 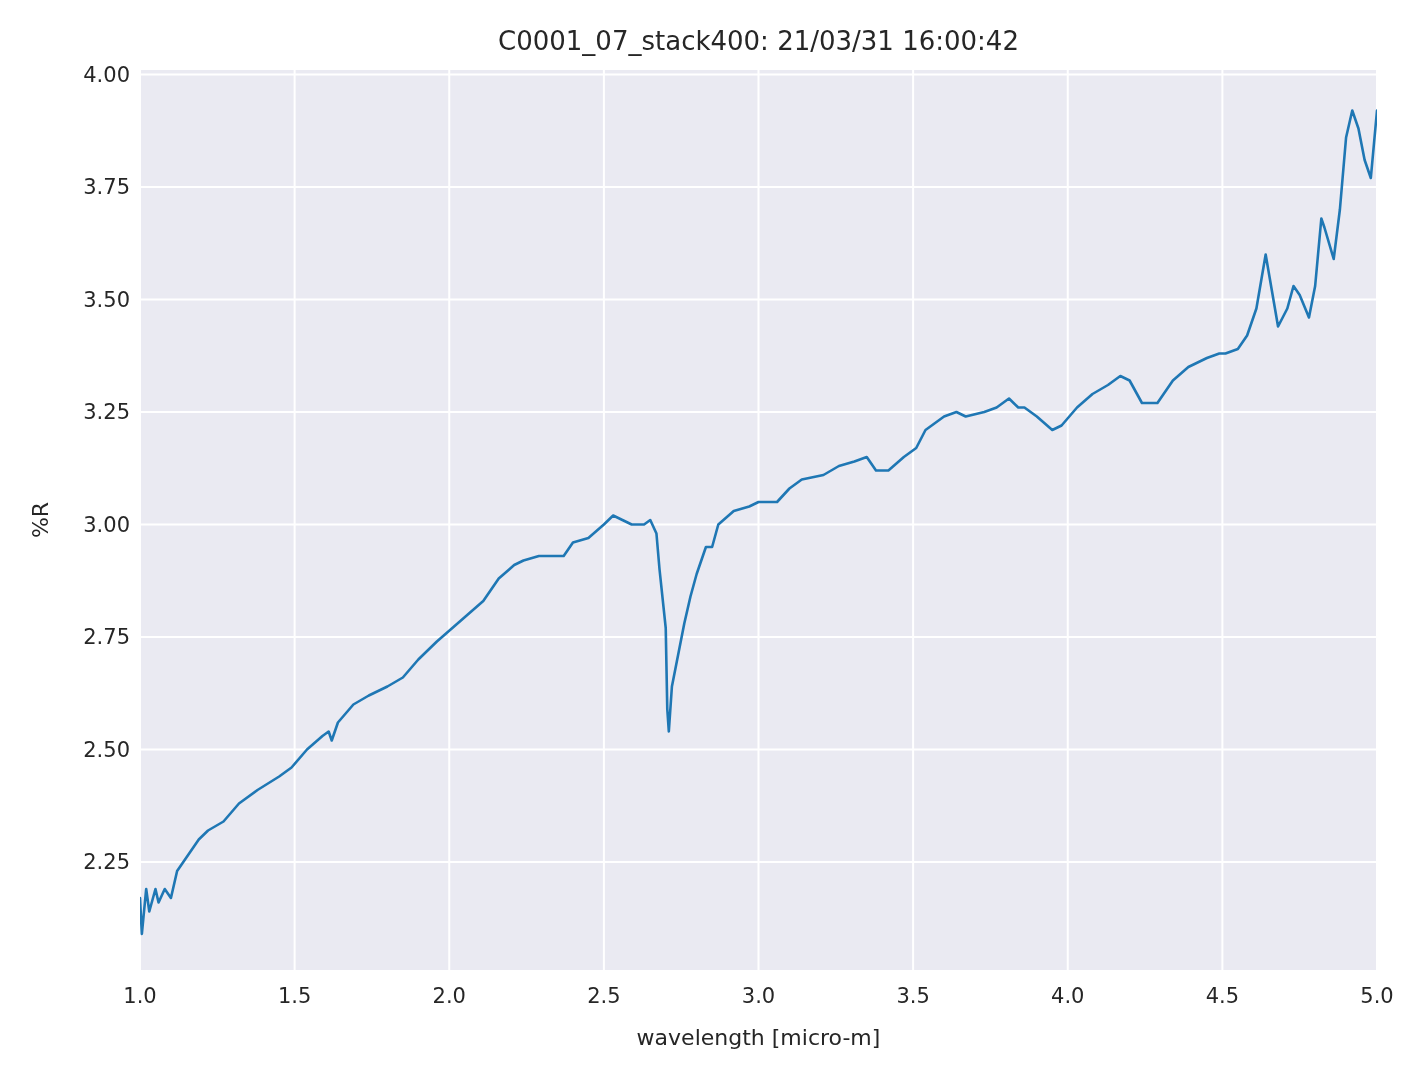 What do you see at coordinates (140, 996) in the screenshot?
I see `x-tick-label: 1.0` at bounding box center [140, 996].